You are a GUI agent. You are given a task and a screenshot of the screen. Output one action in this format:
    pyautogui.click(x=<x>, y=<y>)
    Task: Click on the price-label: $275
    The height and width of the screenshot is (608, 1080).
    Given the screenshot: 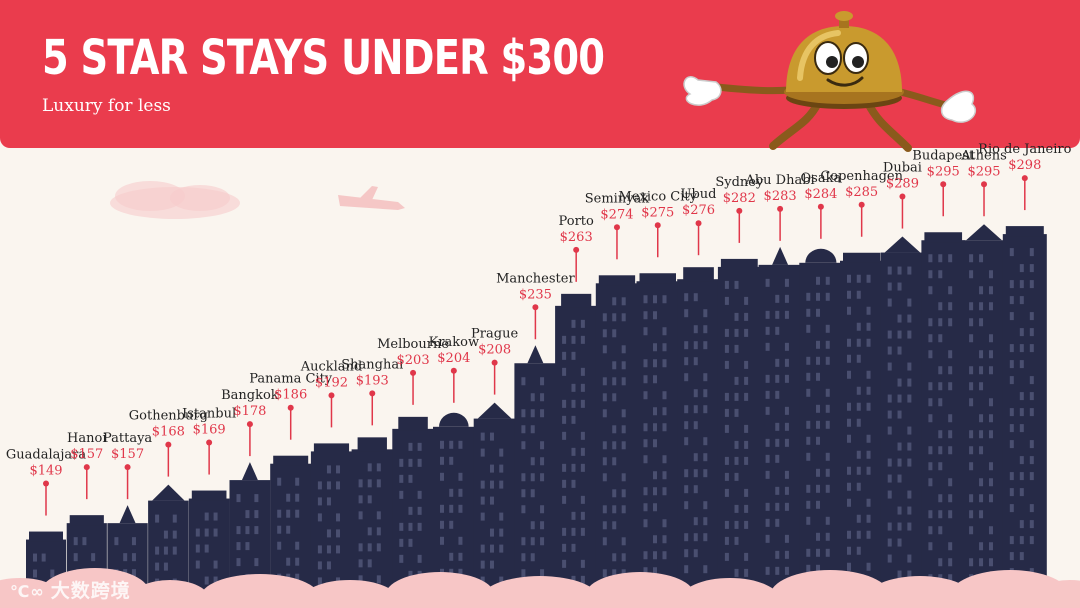 What is the action you would take?
    pyautogui.click(x=657, y=212)
    